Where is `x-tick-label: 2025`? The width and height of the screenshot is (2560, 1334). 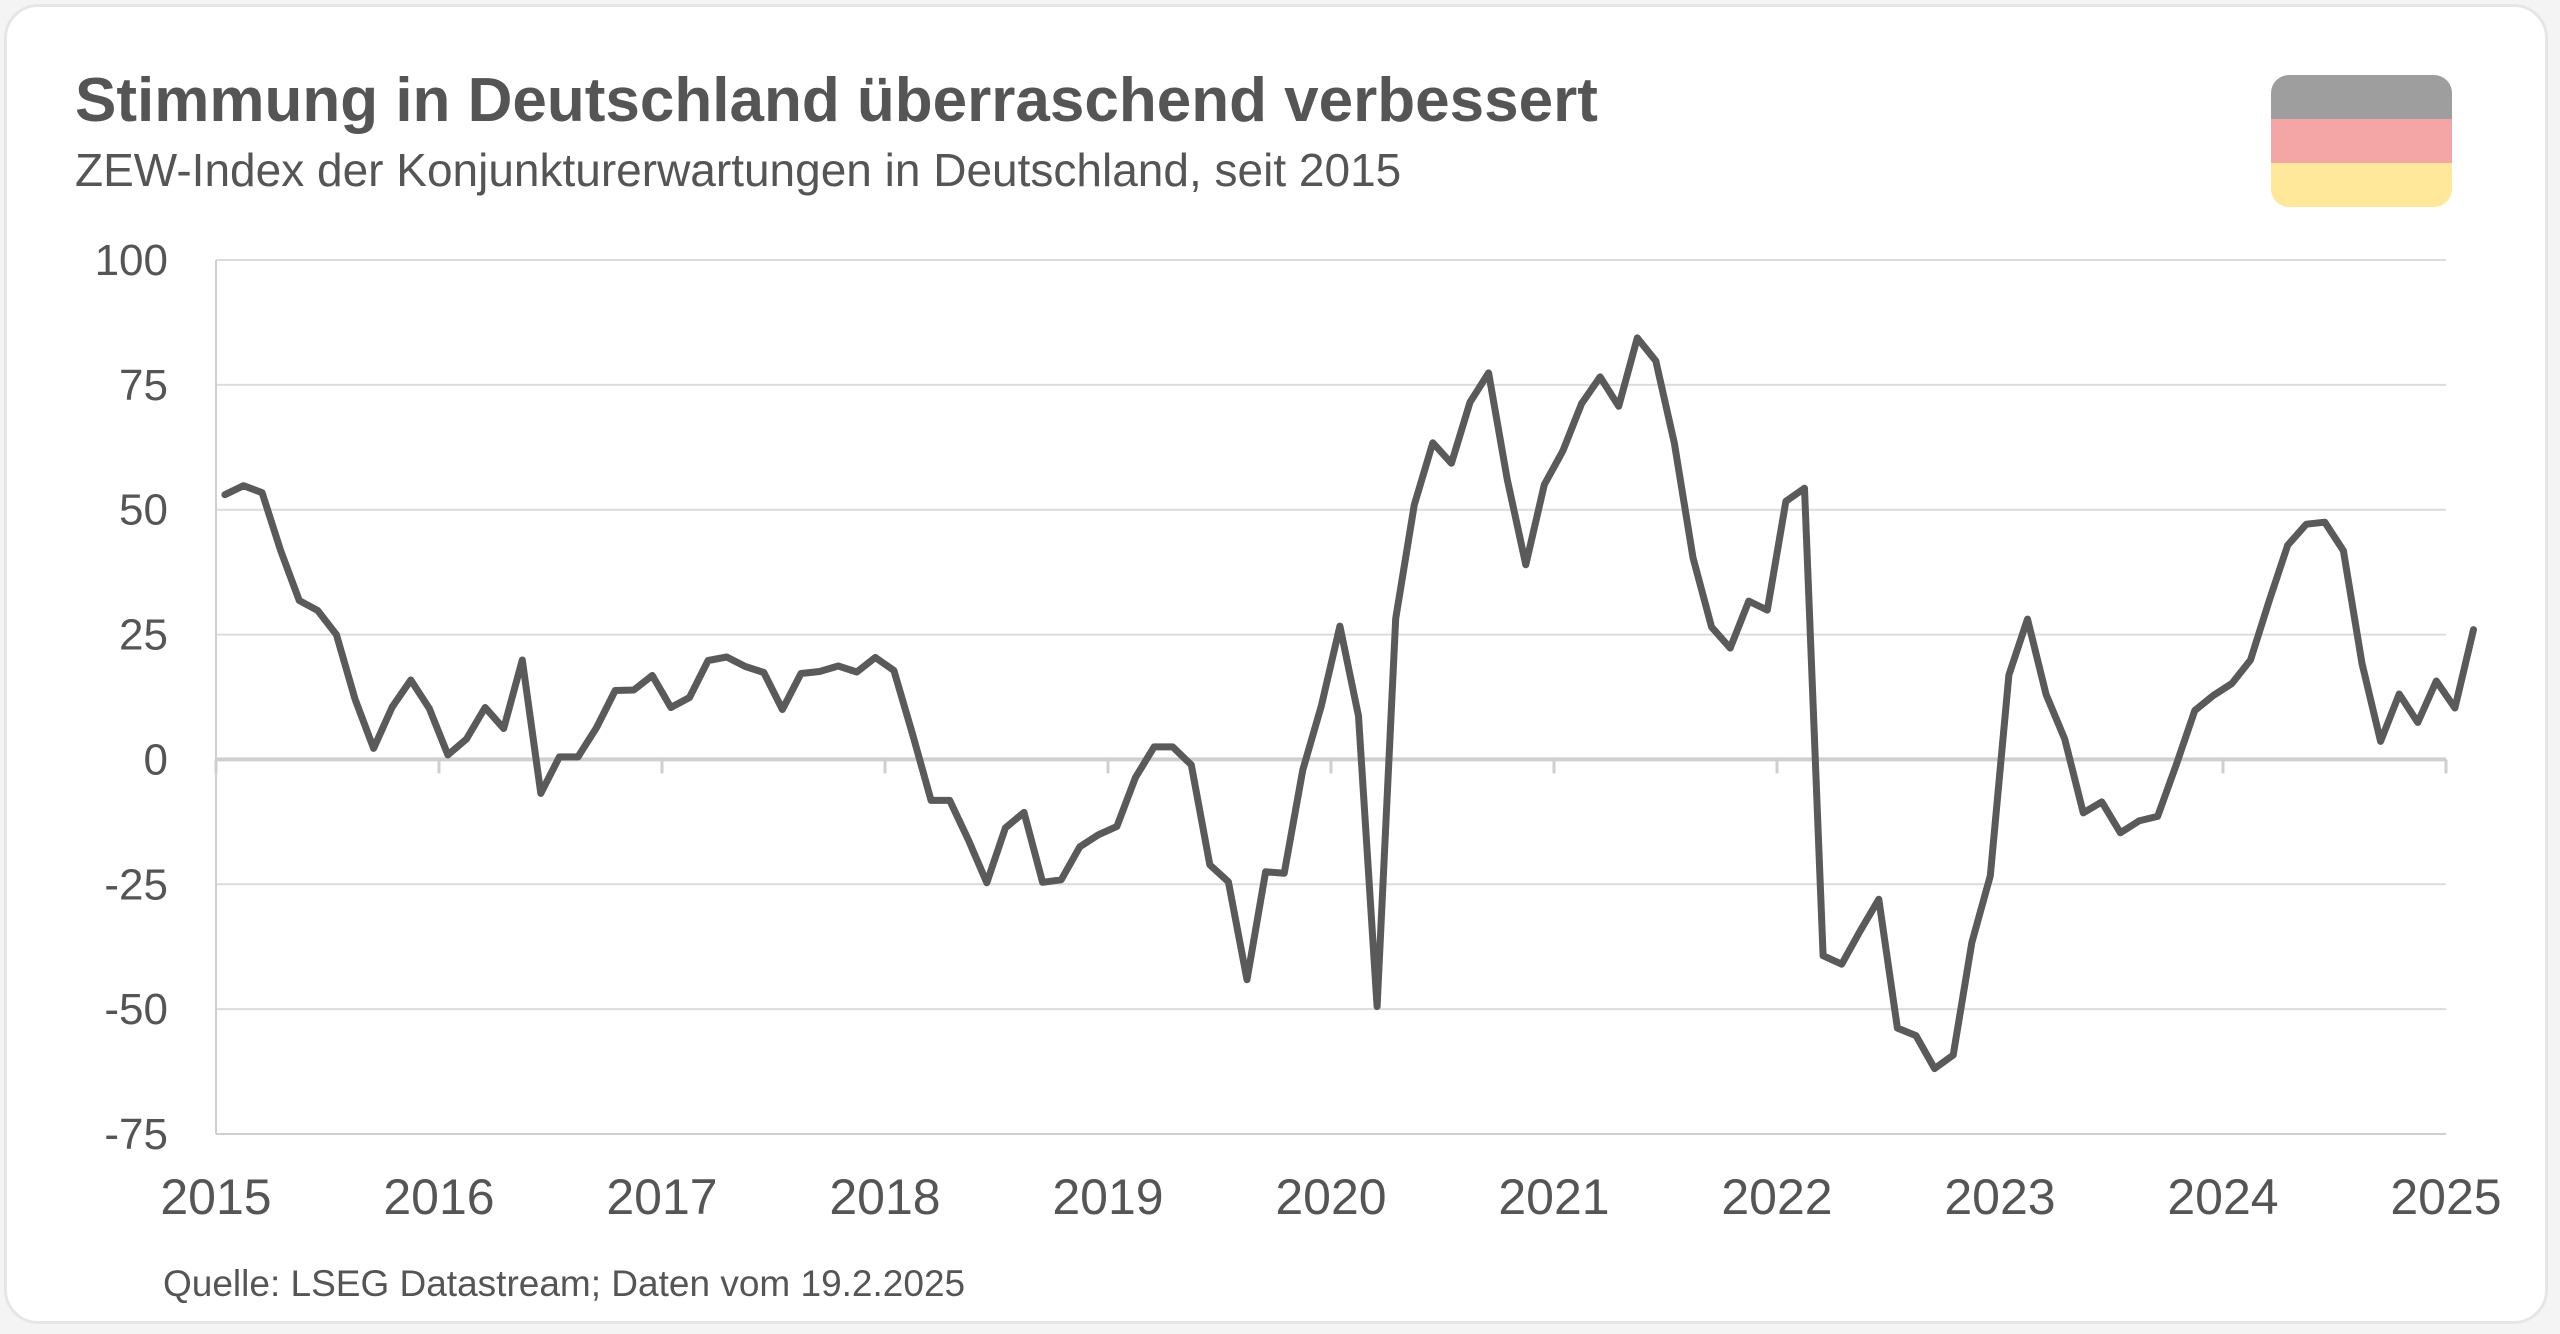
x-tick-label: 2025 is located at coordinates (2445, 1197).